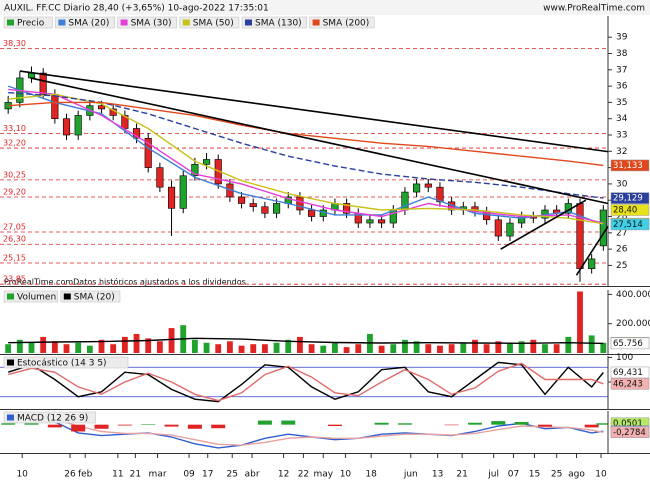 The height and width of the screenshot is (483, 650). What do you see at coordinates (346, 475) in the screenshot?
I see `x-tick-label: 10` at bounding box center [346, 475].